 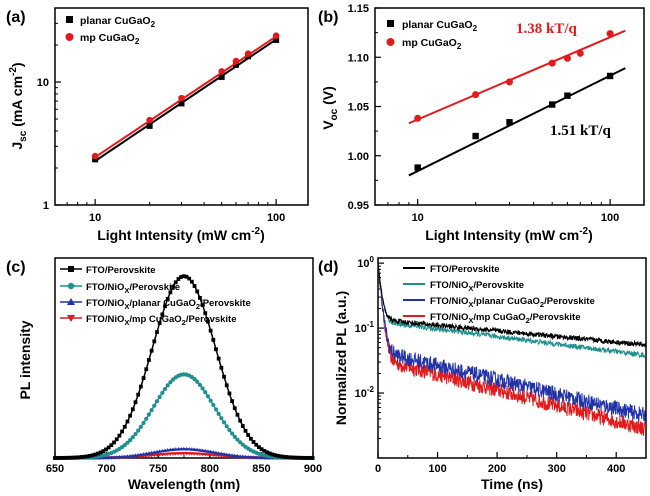 What do you see at coordinates (16, 17) in the screenshot?
I see `panel-a-label: (a)` at bounding box center [16, 17].